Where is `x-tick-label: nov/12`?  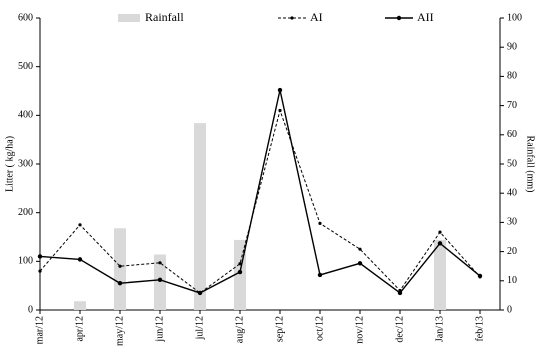 x-tick-label: nov/12 is located at coordinates (359, 330).